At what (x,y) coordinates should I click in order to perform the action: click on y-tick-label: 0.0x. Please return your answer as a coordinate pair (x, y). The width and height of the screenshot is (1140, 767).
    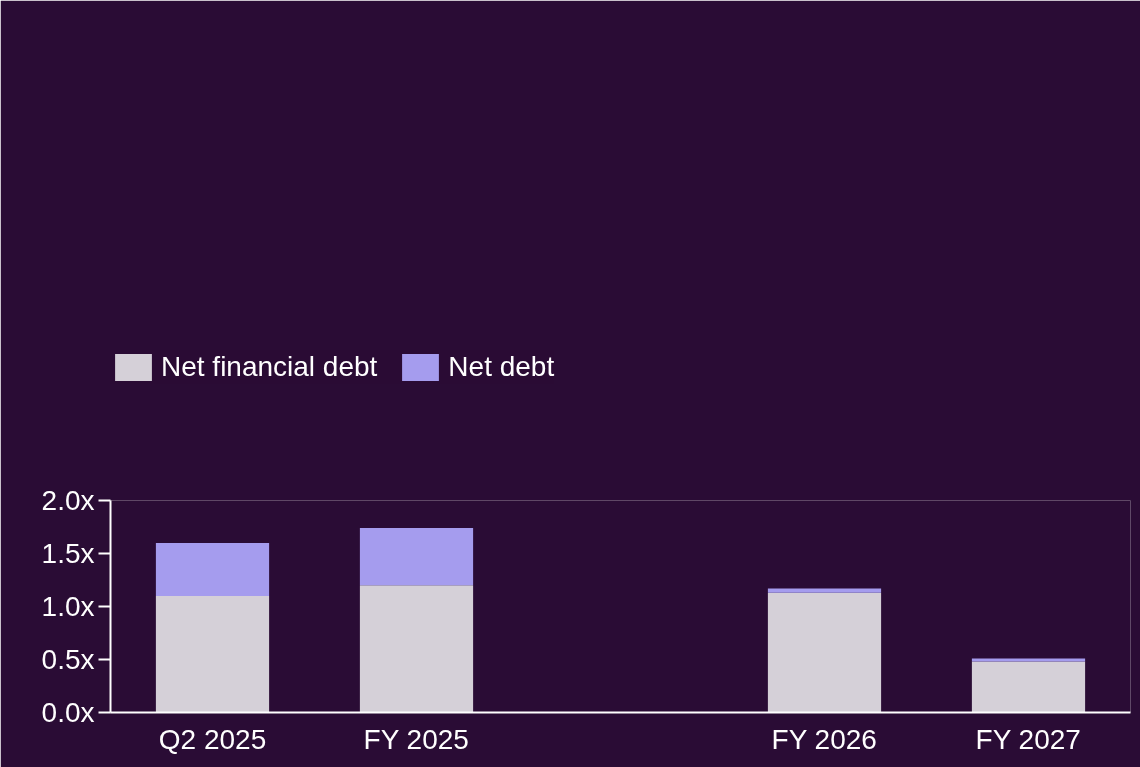
    Looking at the image, I should click on (68, 712).